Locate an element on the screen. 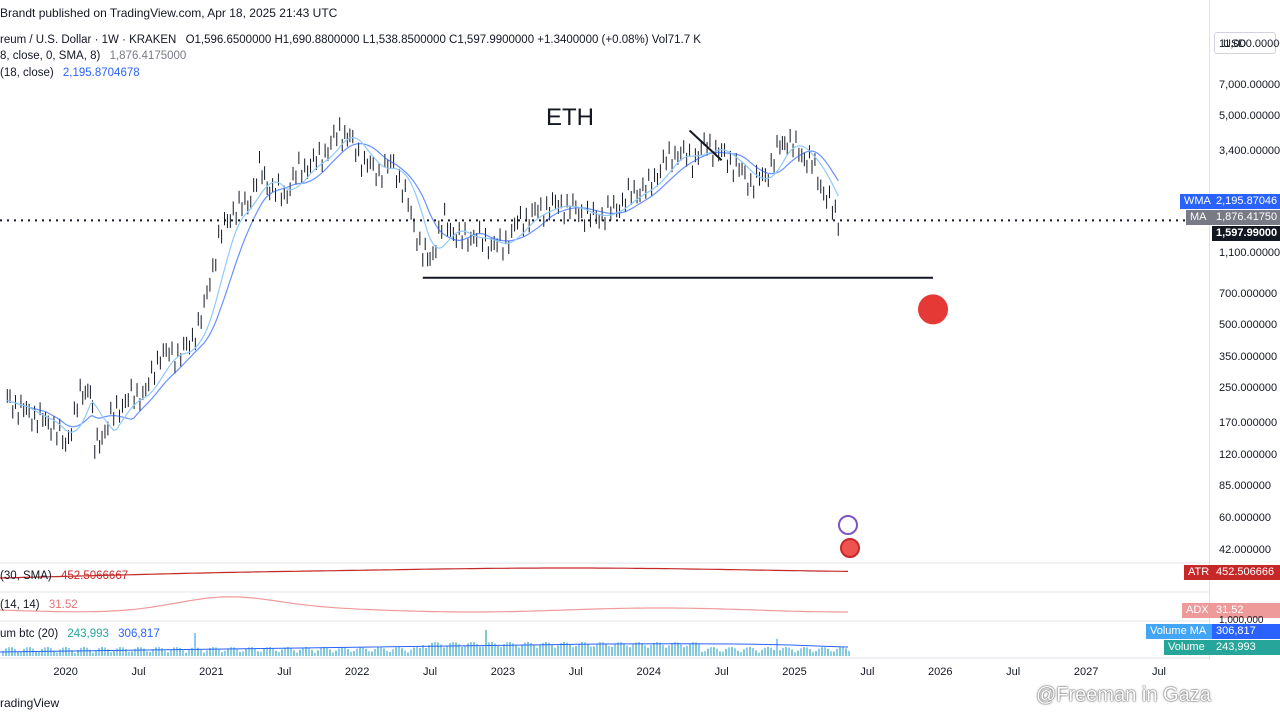 This screenshot has height=720, width=1280. x-tick-label: 2026 is located at coordinates (940, 672).